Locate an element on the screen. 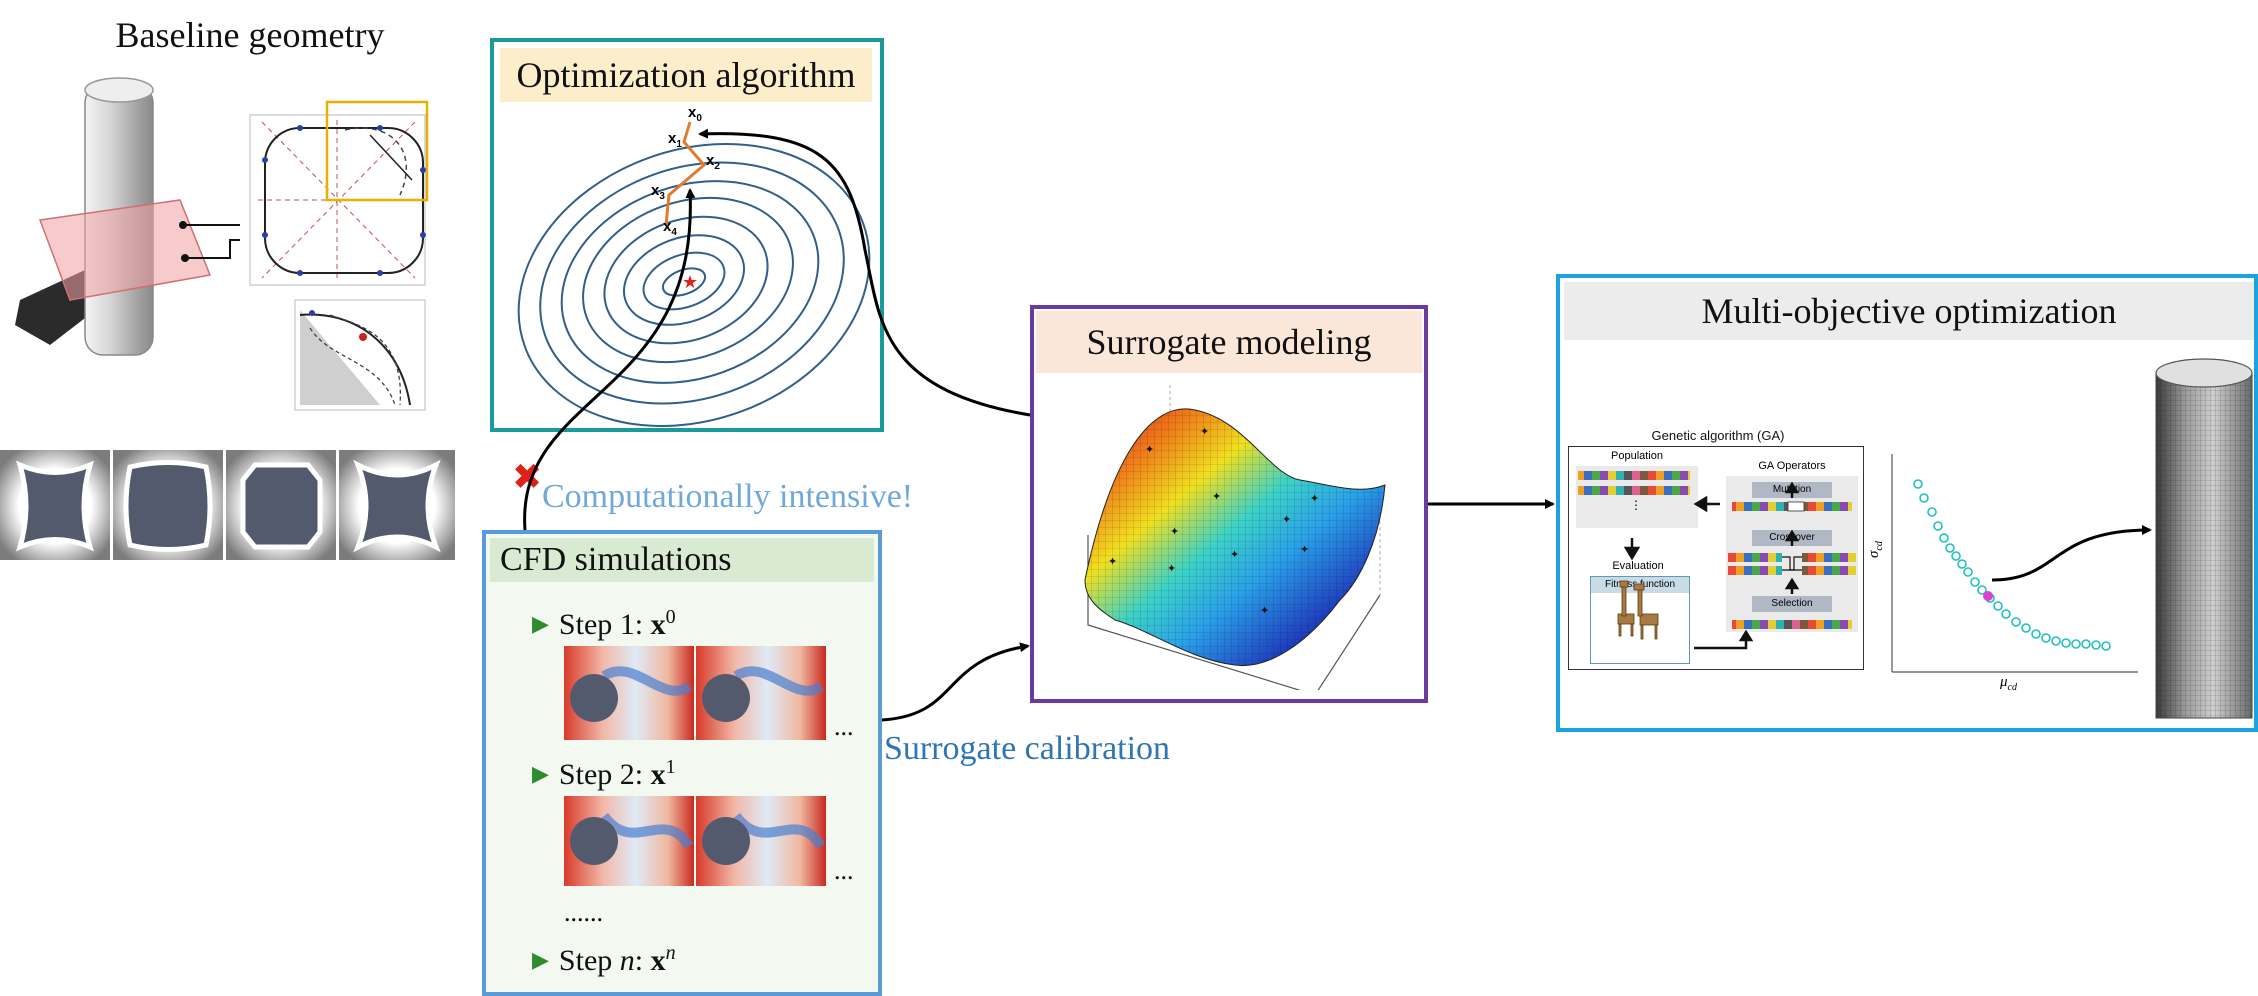 Image resolution: width=2258 pixels, height=996 pixels. pareto-selected-point is located at coordinates (1988, 596).